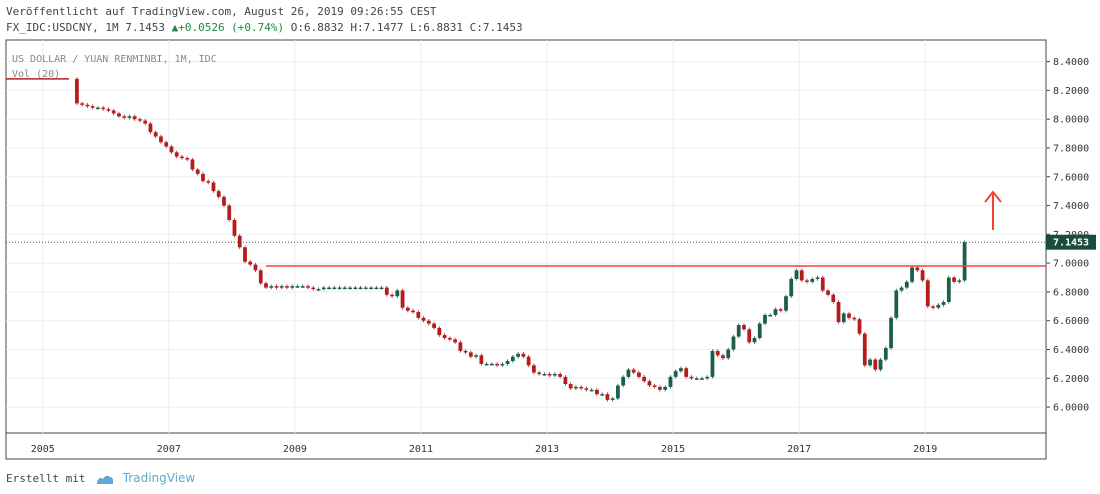 The width and height of the screenshot is (1100, 494). Describe the element at coordinates (114, 59) in the screenshot. I see `chart-title: US DOLLAR / YUAN RENMINBI, 1M, IDC` at that location.